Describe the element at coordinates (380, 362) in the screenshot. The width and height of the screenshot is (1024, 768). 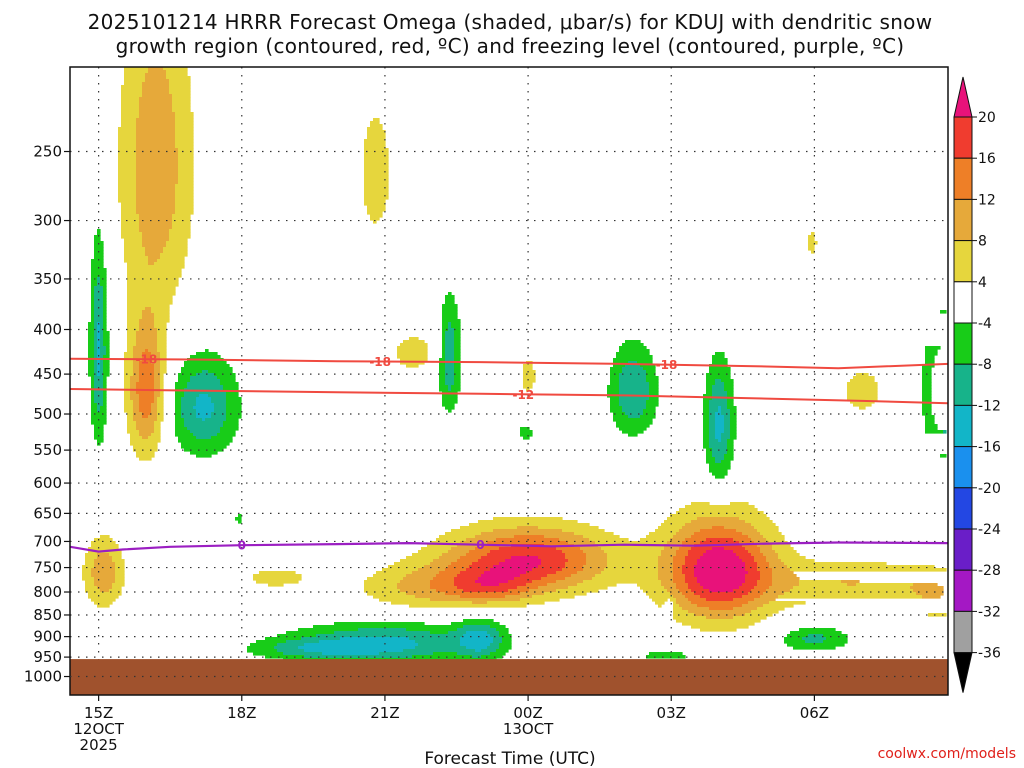
I see `dgz-label-1: -18` at that location.